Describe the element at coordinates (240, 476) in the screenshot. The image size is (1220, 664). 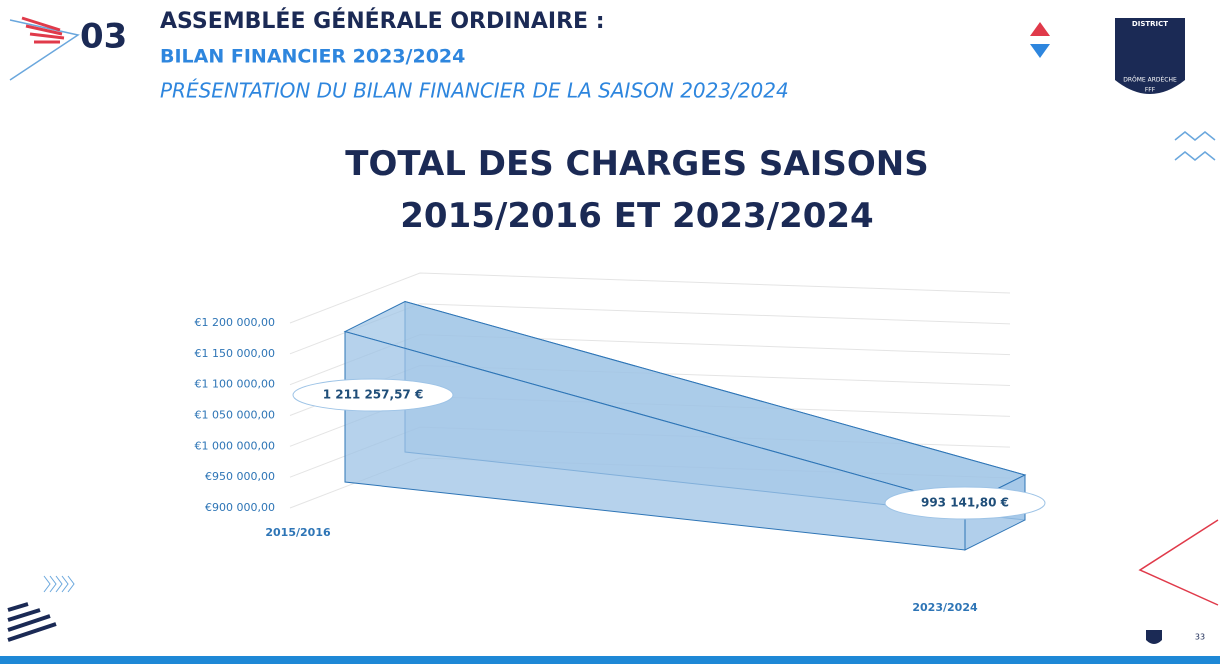
I see `y-tick-label: €950 000,00` at that location.